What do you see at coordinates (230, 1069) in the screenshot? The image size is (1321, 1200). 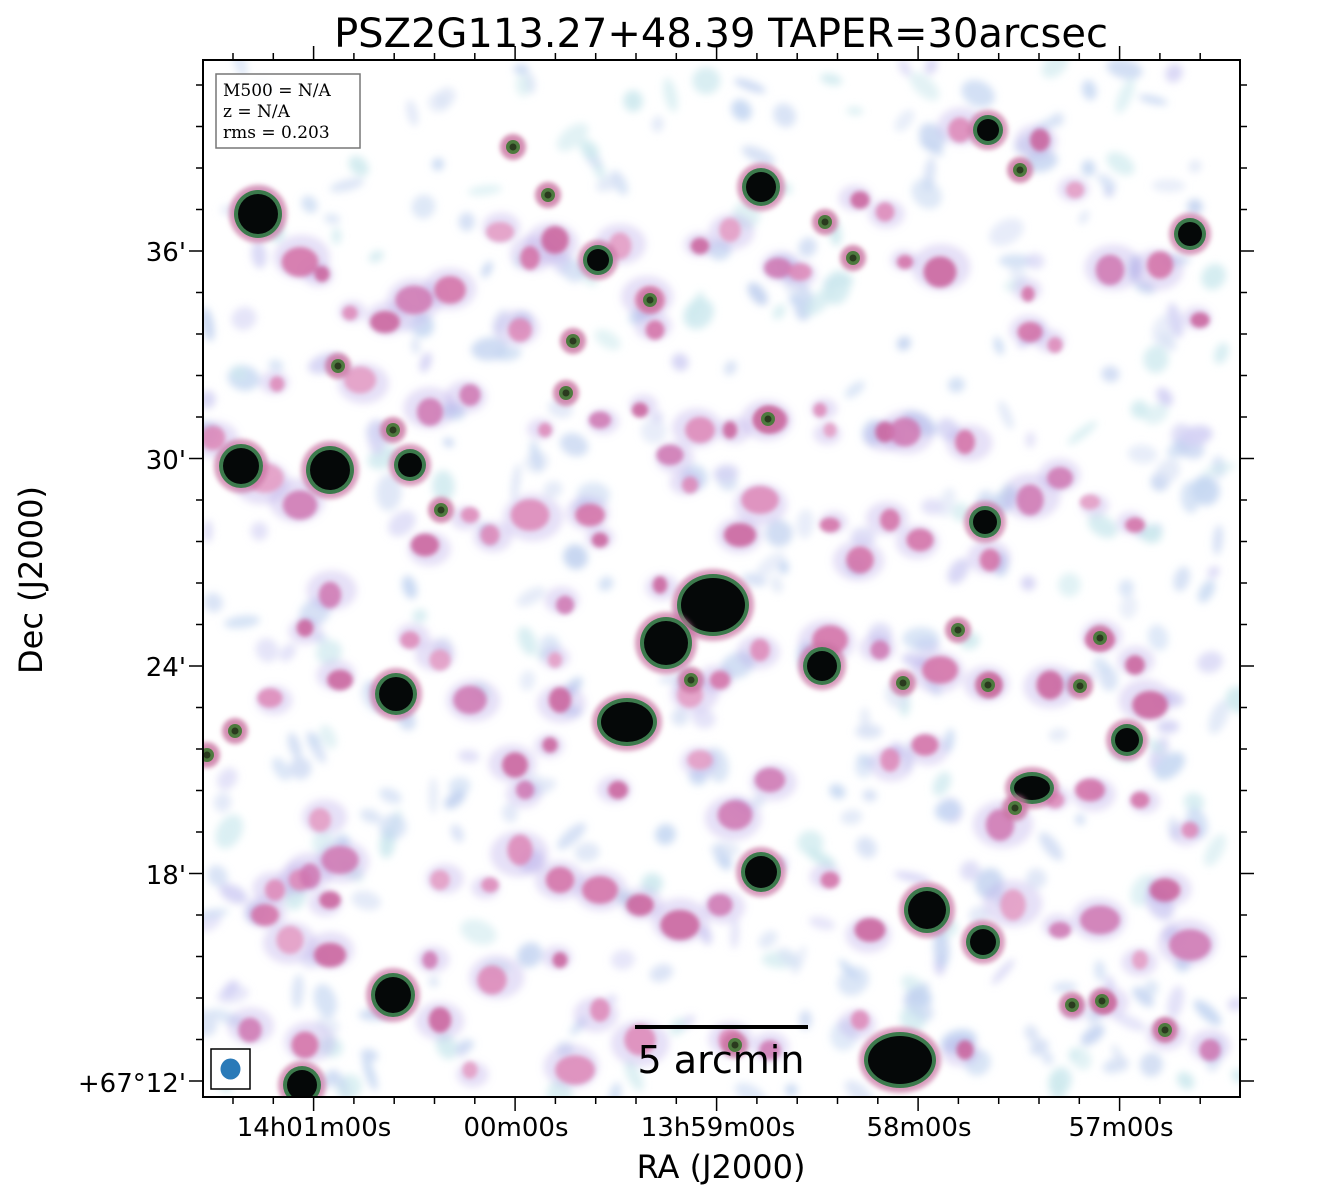 I see `beam-indicator` at bounding box center [230, 1069].